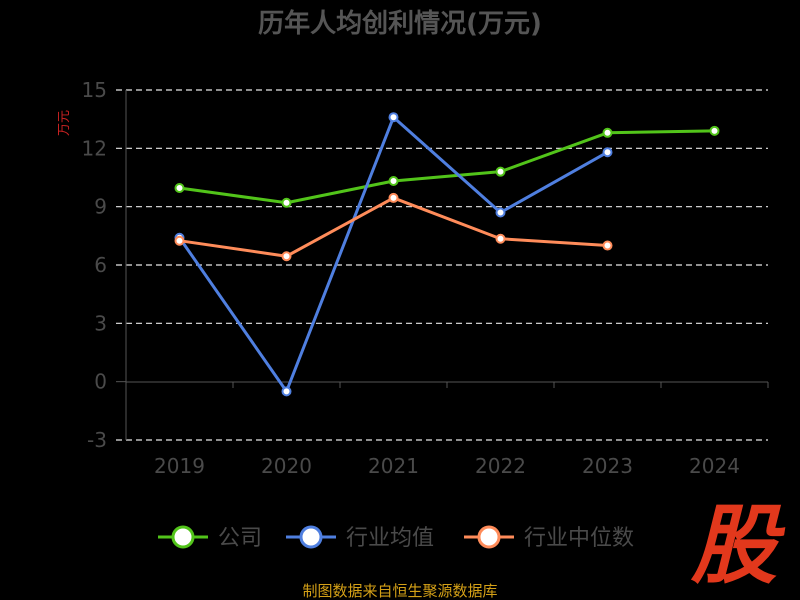 The width and height of the screenshot is (800, 600). What do you see at coordinates (714, 466) in the screenshot?
I see `x-tick-label: 2024` at bounding box center [714, 466].